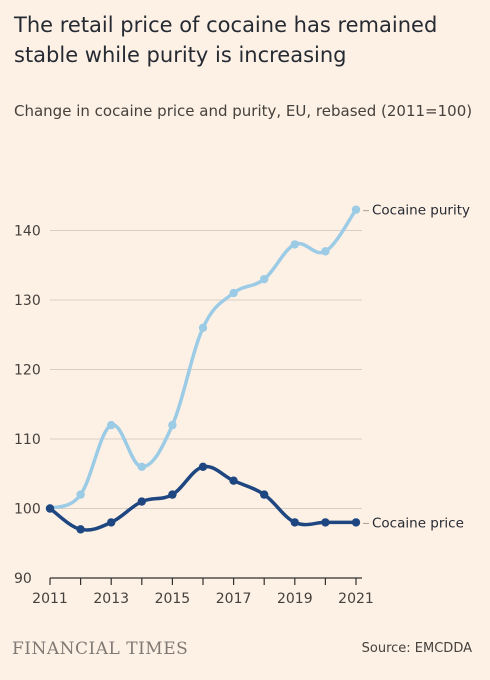  What do you see at coordinates (50, 599) in the screenshot?
I see `x-tick-label-2011: 2011` at bounding box center [50, 599].